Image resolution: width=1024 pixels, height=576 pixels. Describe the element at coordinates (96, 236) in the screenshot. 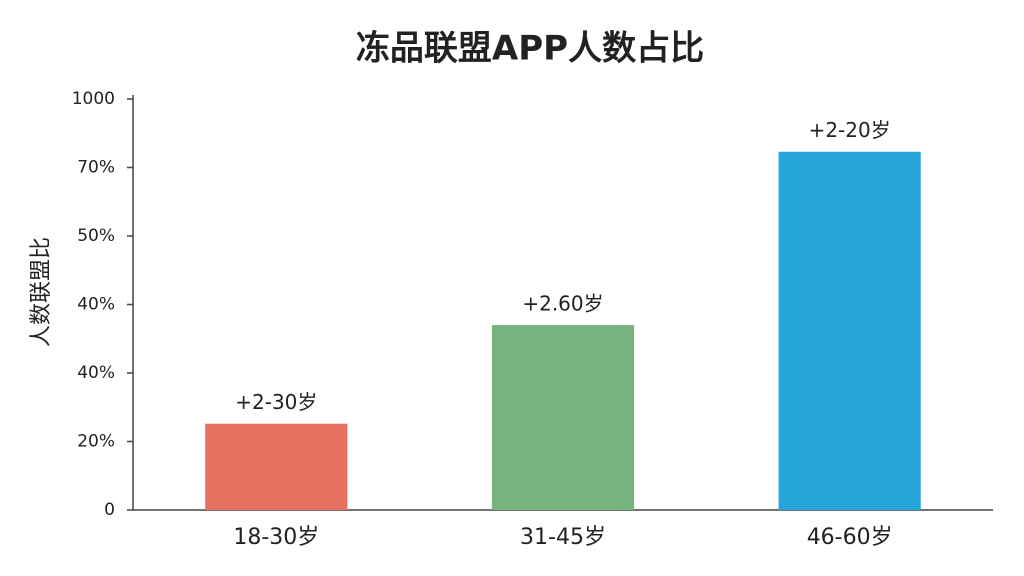

I see `y-tick-label: 50%` at that location.